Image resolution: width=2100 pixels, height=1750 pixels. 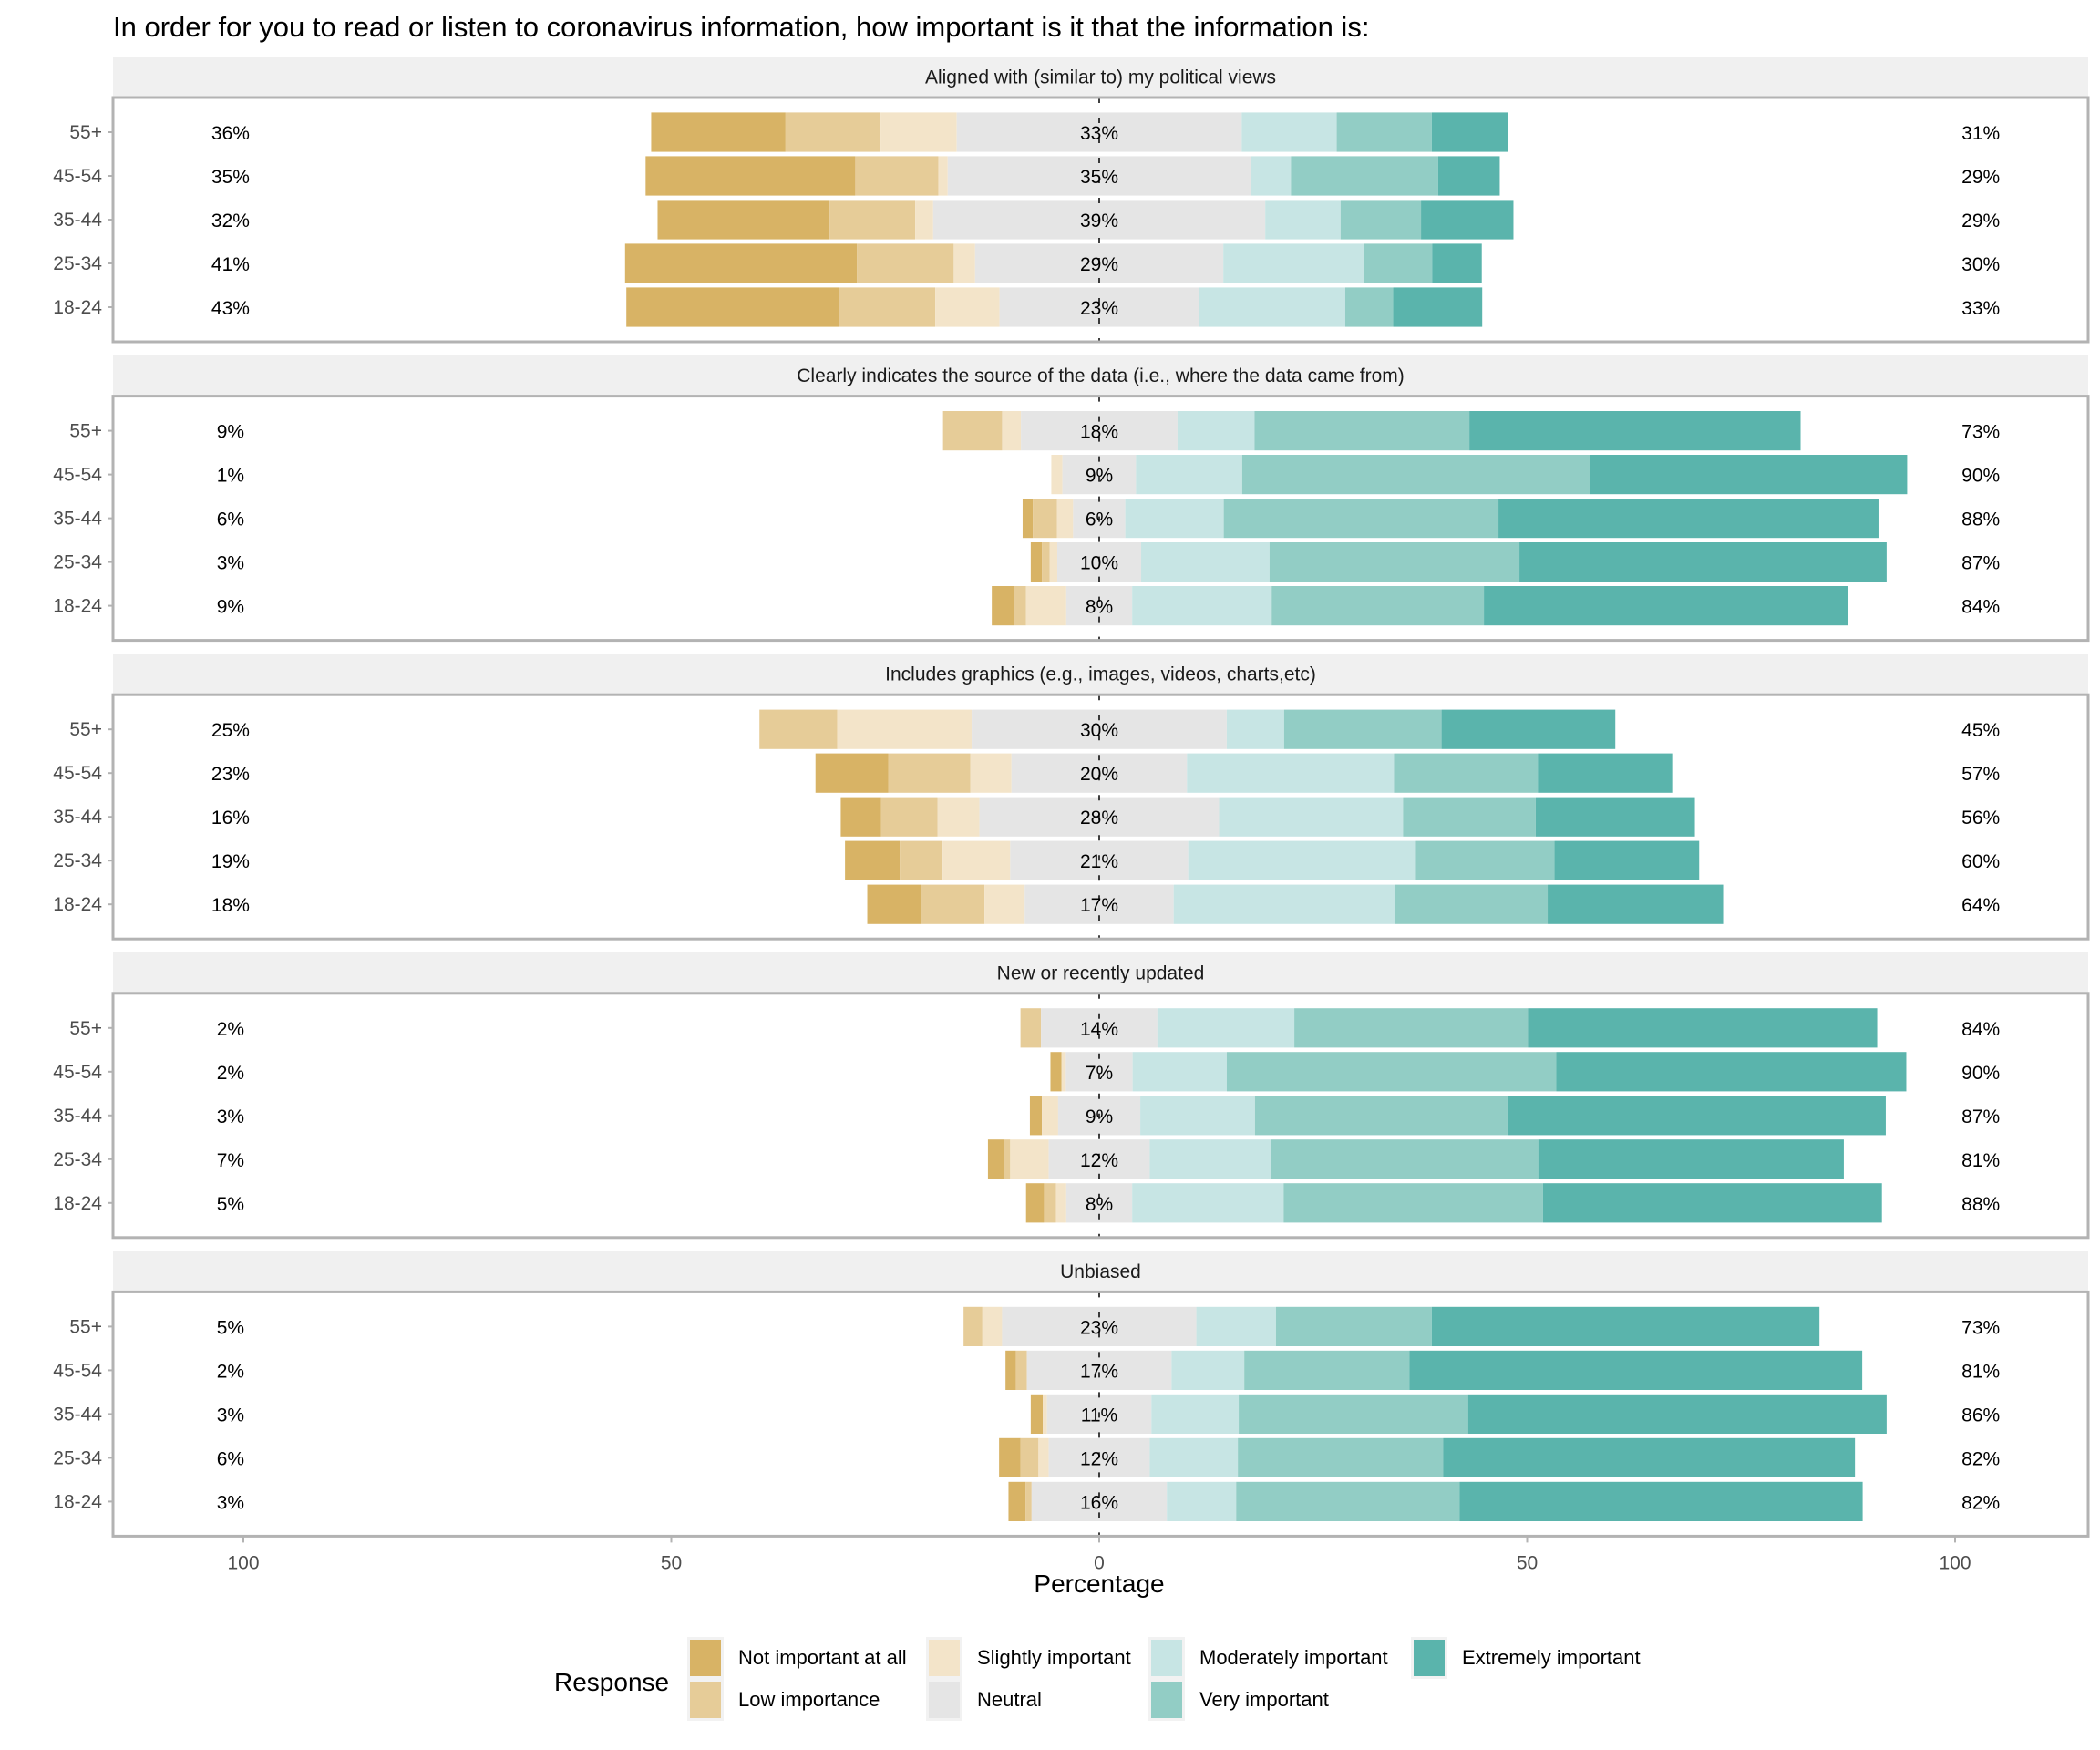 I want to click on low-percent-label: 41%, so click(x=231, y=265).